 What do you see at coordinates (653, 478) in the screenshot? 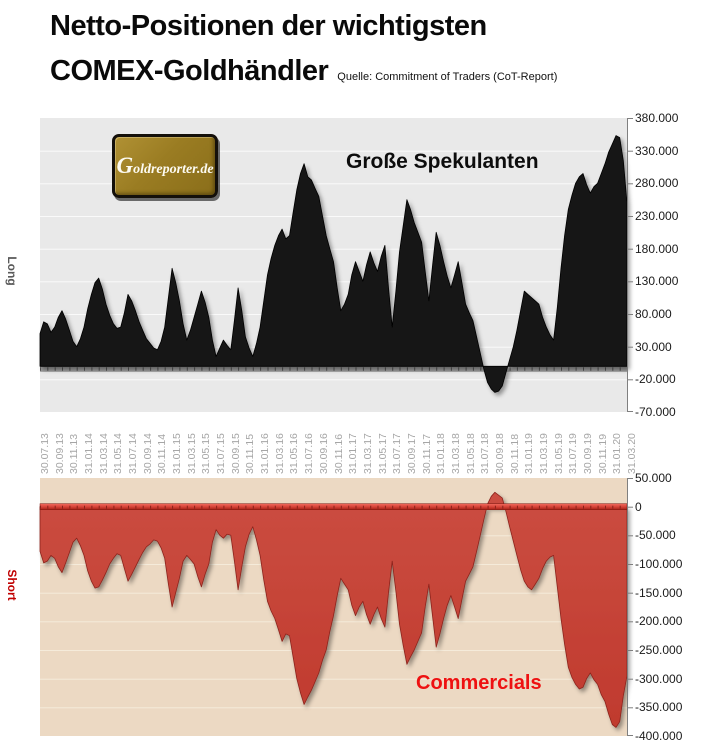
I see `y-tick-label: 50.000` at bounding box center [653, 478].